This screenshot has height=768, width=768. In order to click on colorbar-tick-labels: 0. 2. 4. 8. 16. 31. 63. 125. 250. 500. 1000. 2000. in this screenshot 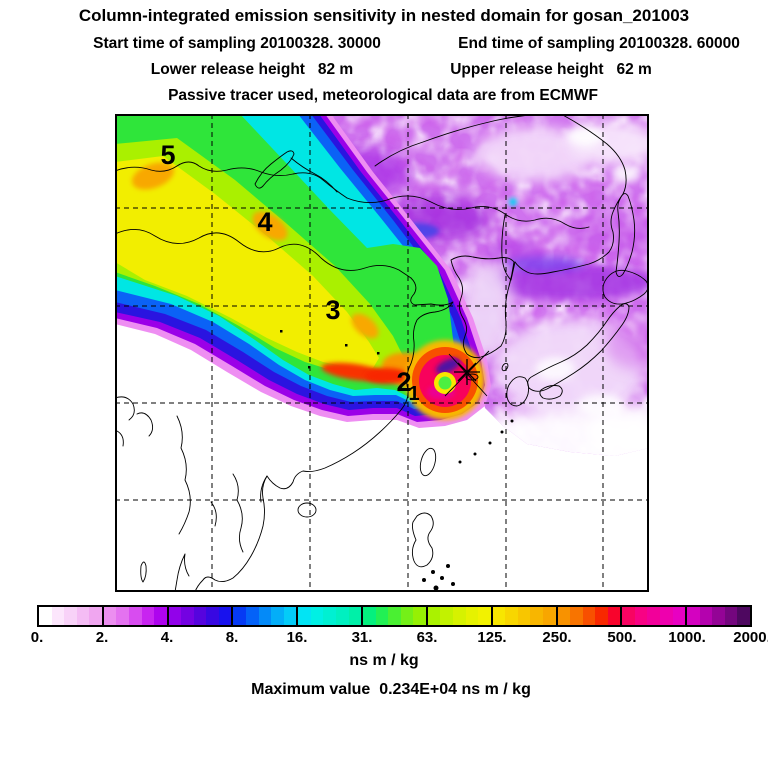, I will do `click(399, 638)`.